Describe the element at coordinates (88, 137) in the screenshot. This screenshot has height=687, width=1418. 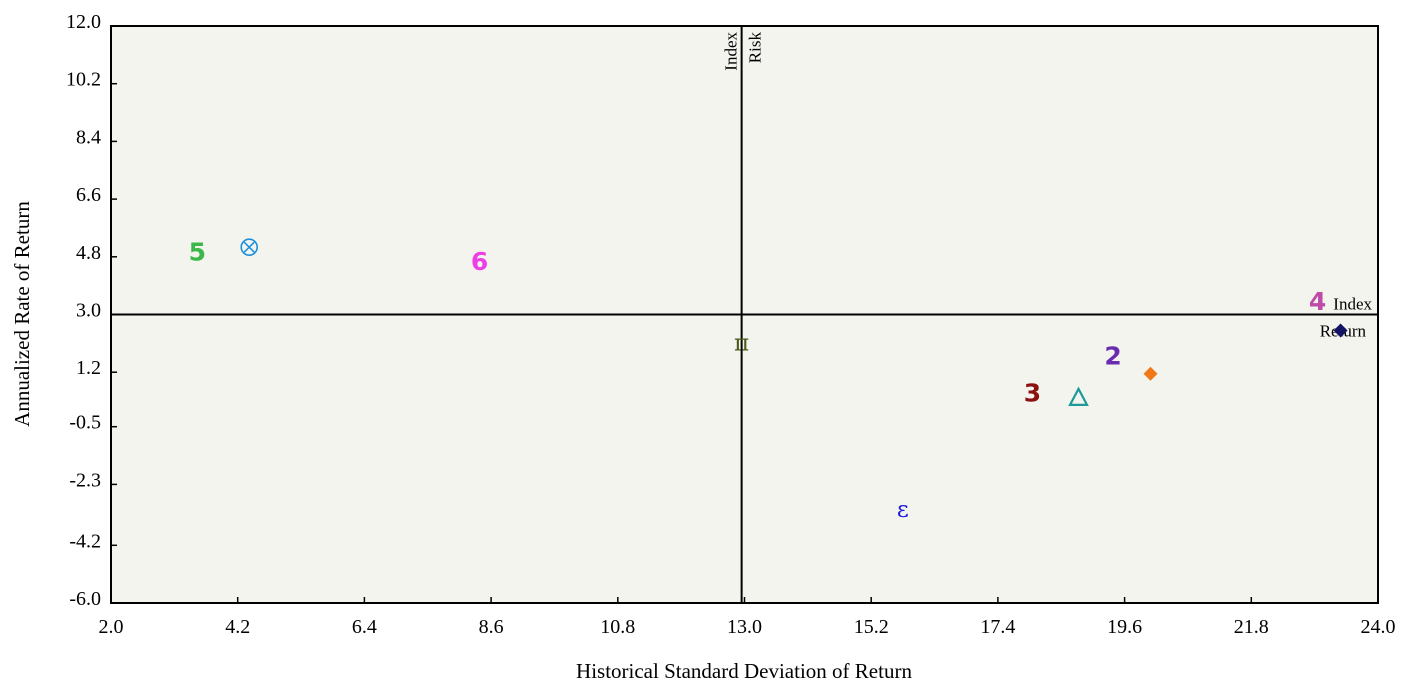
I see `y-tick-label: 8.4` at that location.